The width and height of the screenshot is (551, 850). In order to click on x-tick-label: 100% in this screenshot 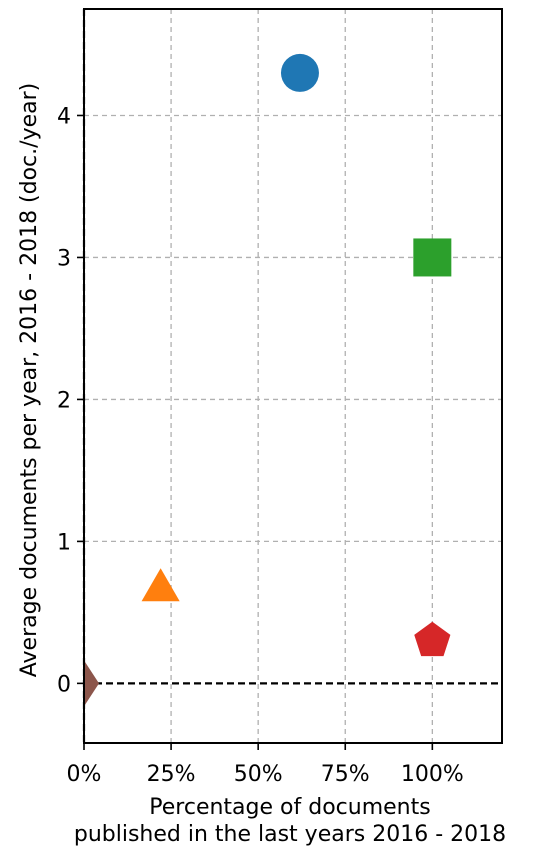, I will do `click(432, 774)`.